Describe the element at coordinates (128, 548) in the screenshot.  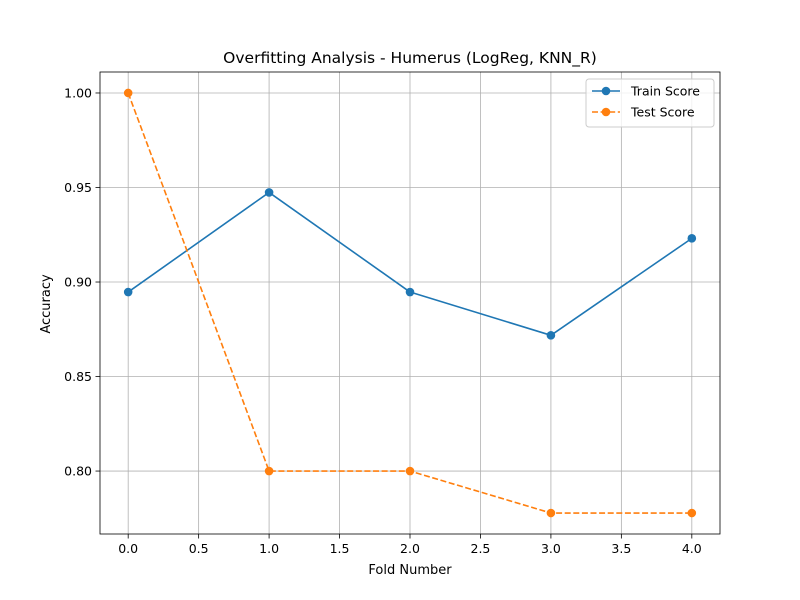
I see `x-tick-label-0: 0.0` at that location.